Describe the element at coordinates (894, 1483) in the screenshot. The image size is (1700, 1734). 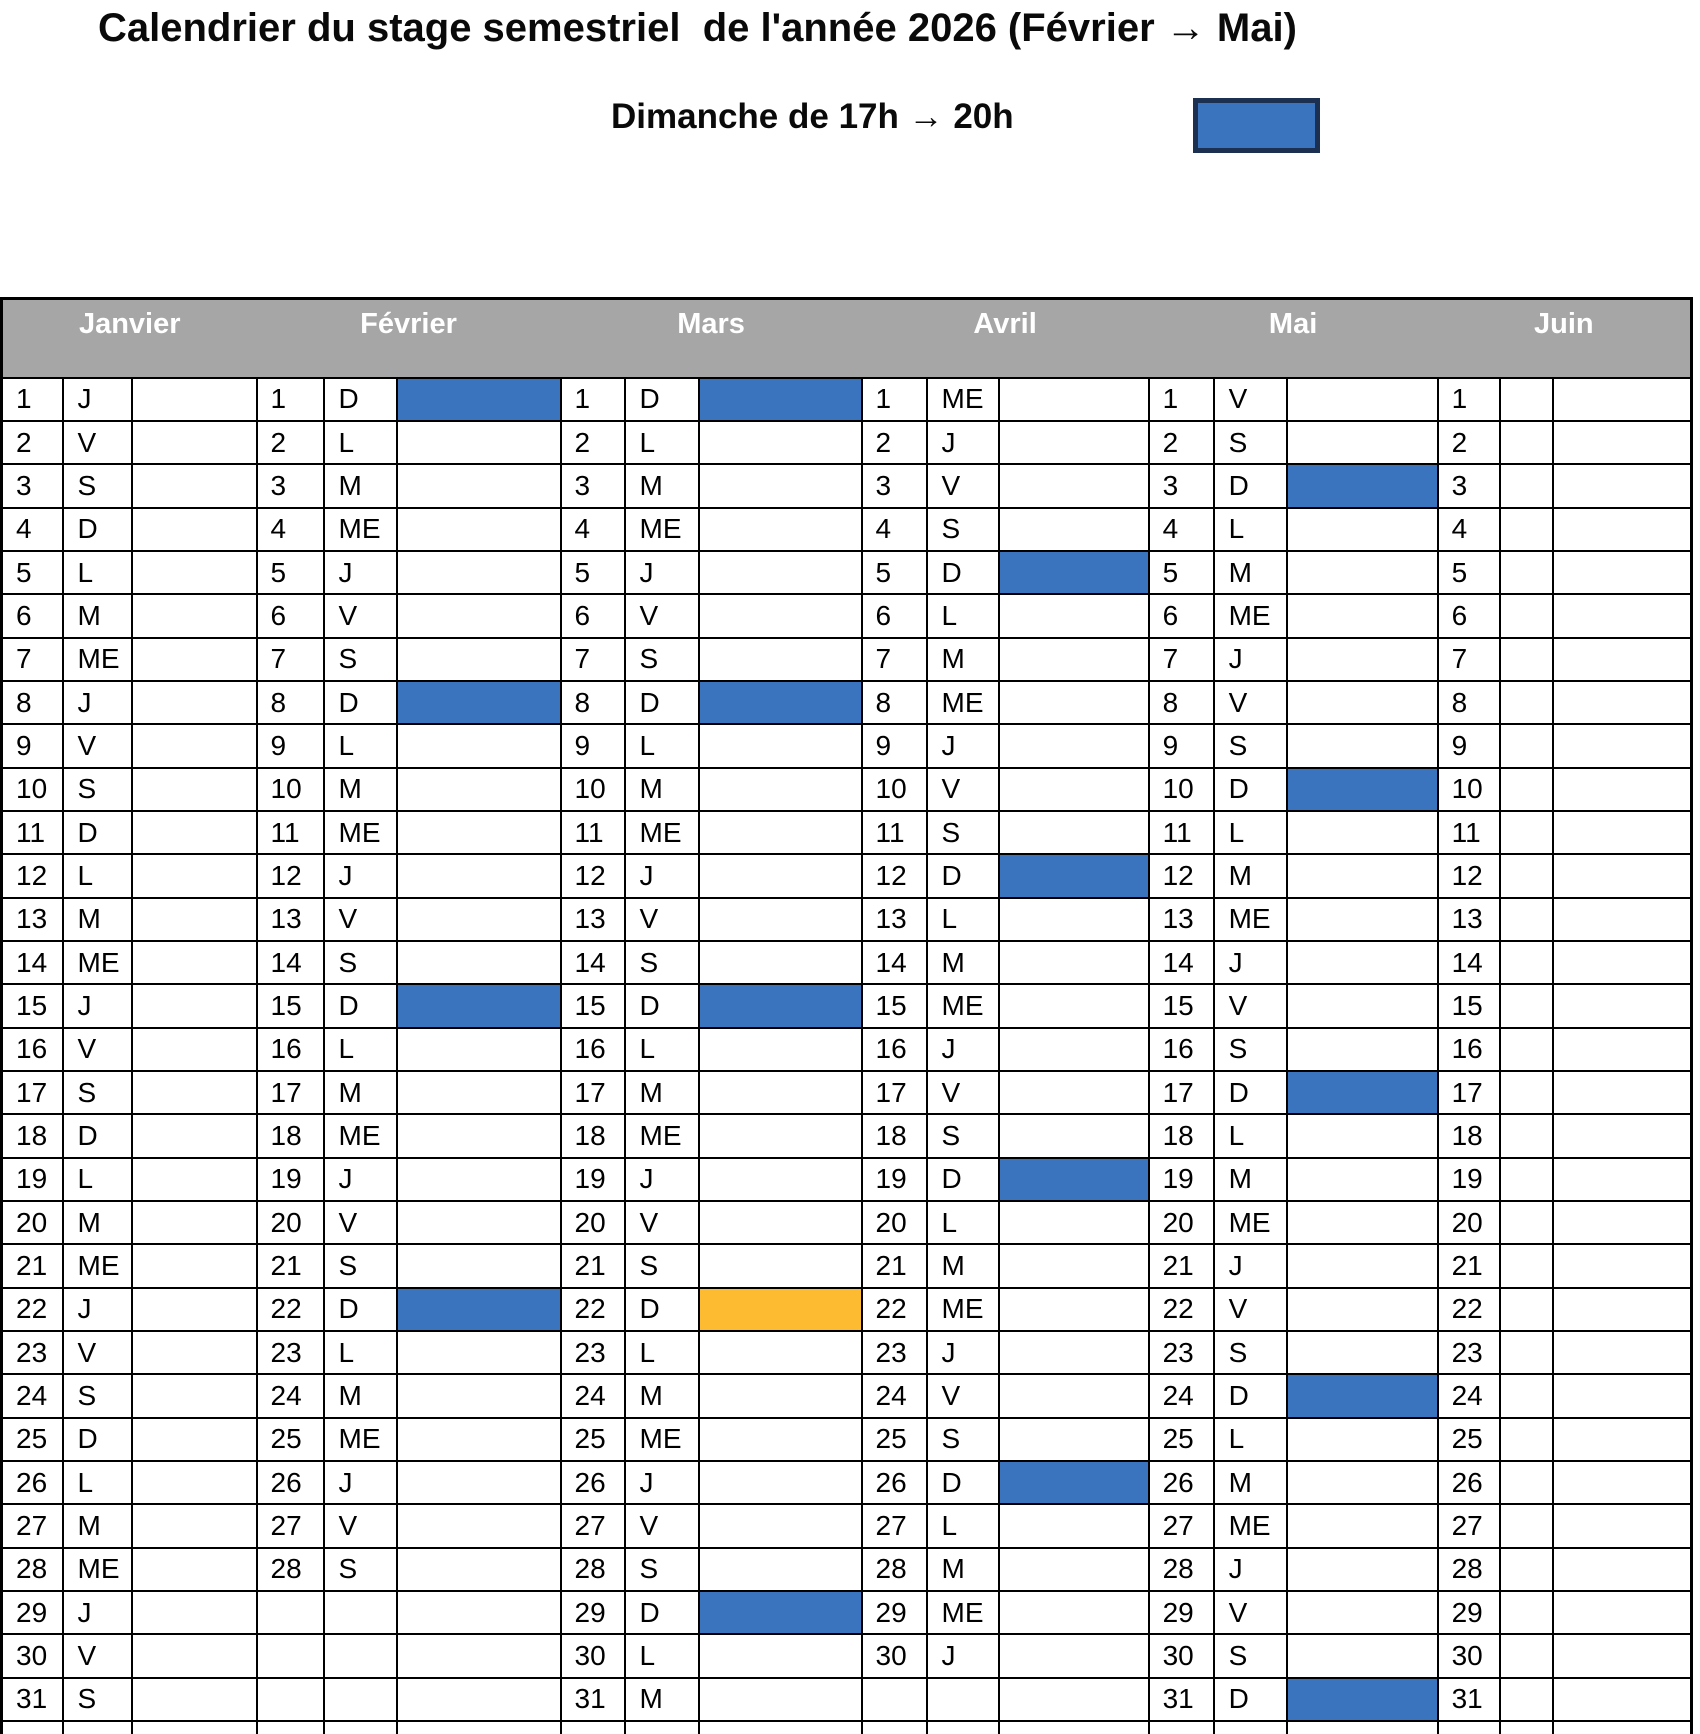
I see `day-number-cell: 26` at that location.